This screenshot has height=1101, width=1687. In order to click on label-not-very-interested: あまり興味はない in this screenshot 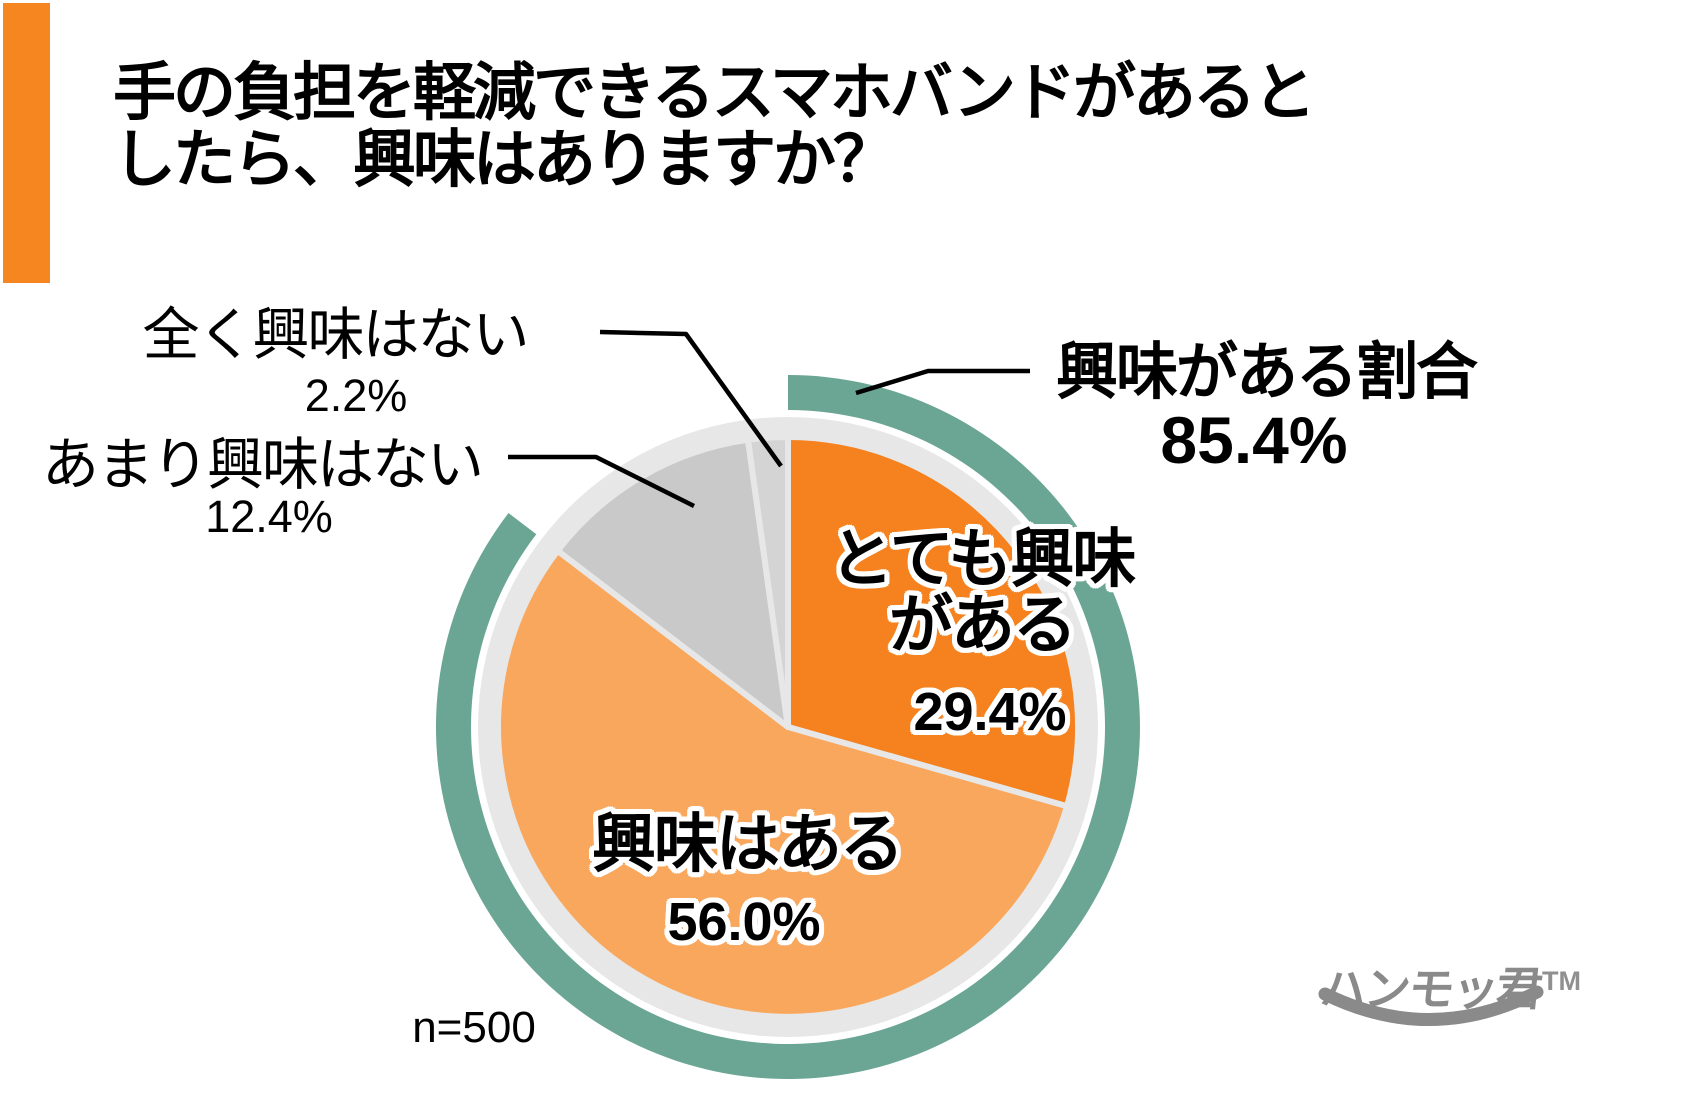, I will do `click(263, 465)`.